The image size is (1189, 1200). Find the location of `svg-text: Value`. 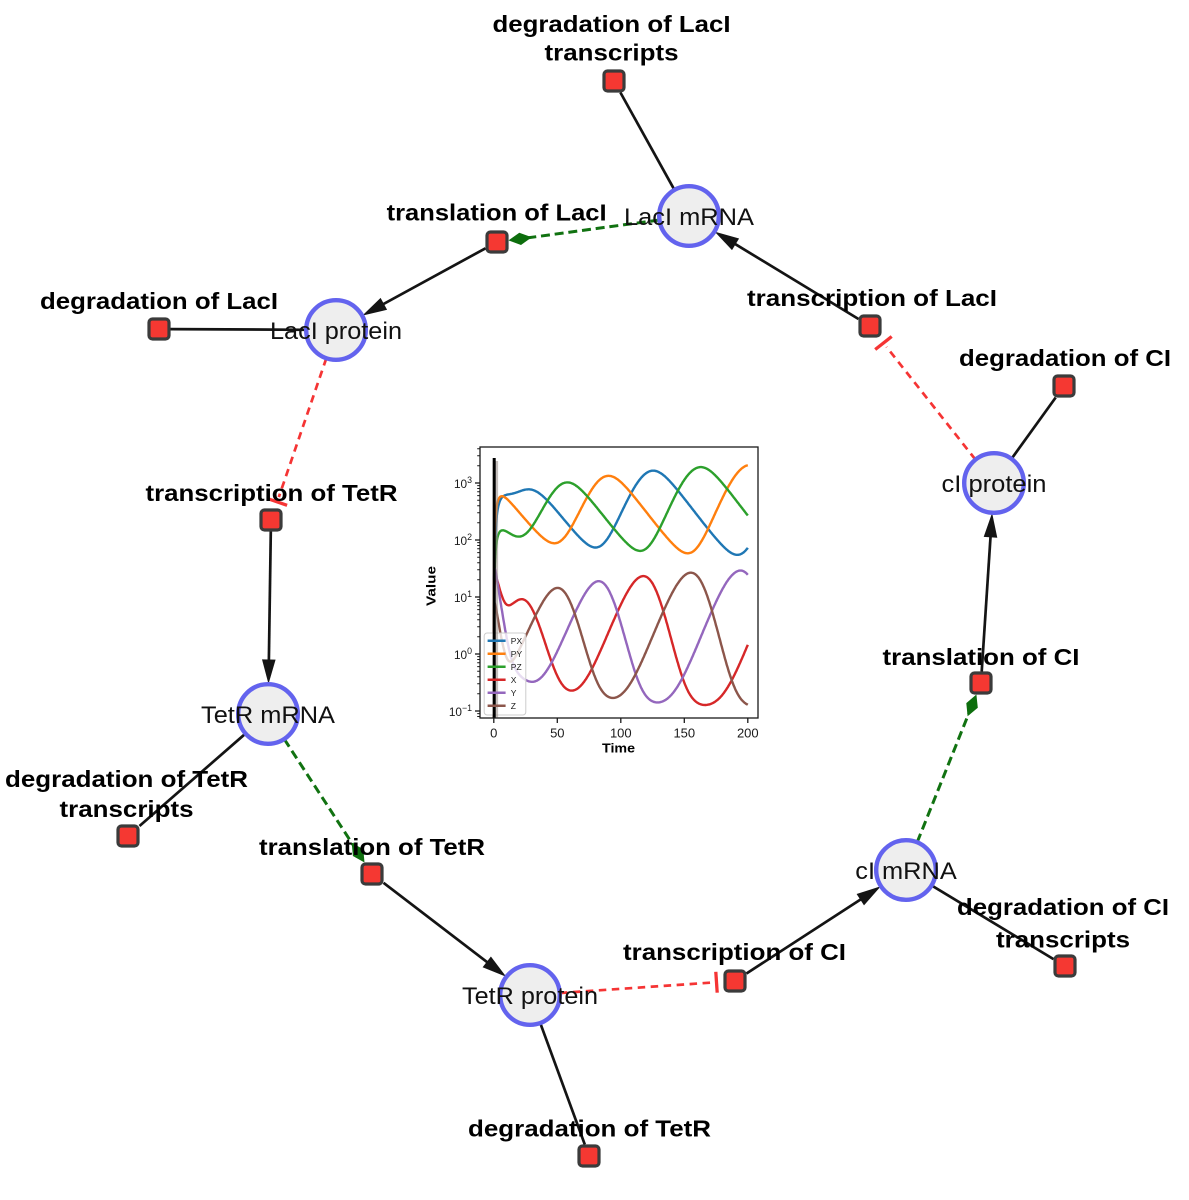

svg-text: Value is located at coordinates (431, 586).